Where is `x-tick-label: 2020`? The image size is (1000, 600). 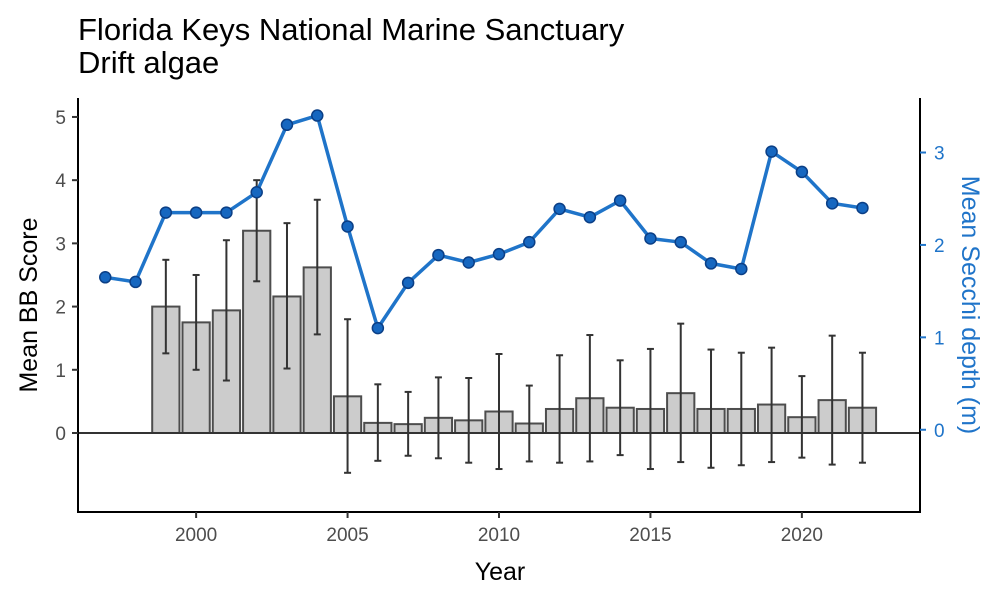 x-tick-label: 2020 is located at coordinates (802, 535).